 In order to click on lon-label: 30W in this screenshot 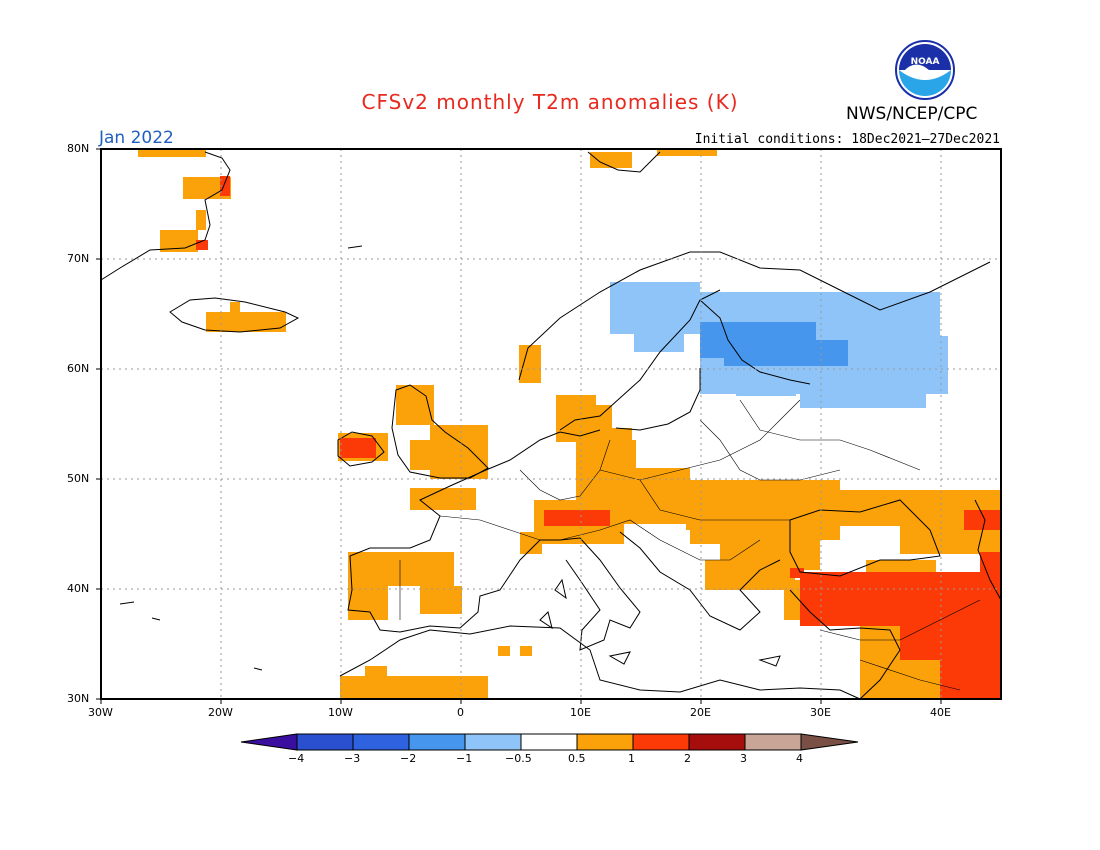, I will do `click(100, 712)`.